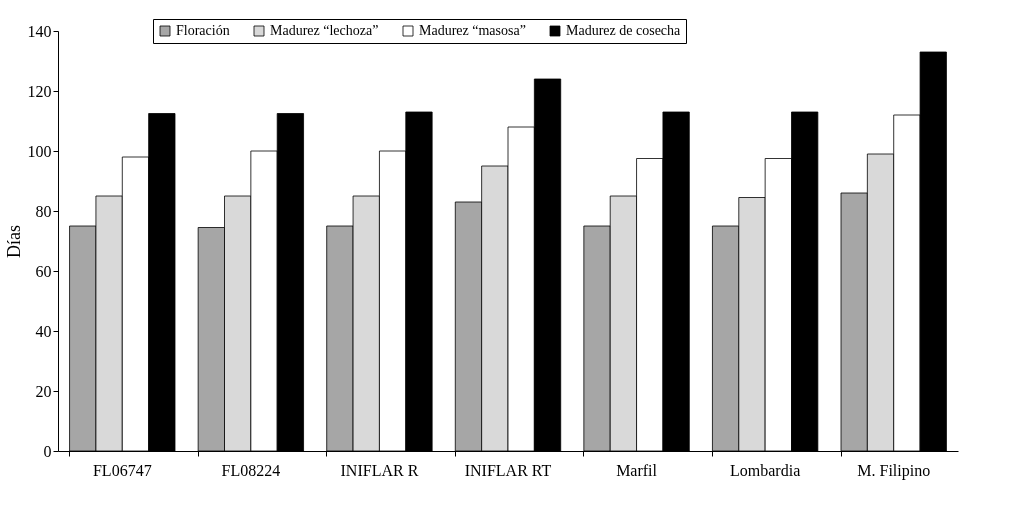  Describe the element at coordinates (472, 30) in the screenshot. I see `legend-label: Madurez “masosa”` at that location.